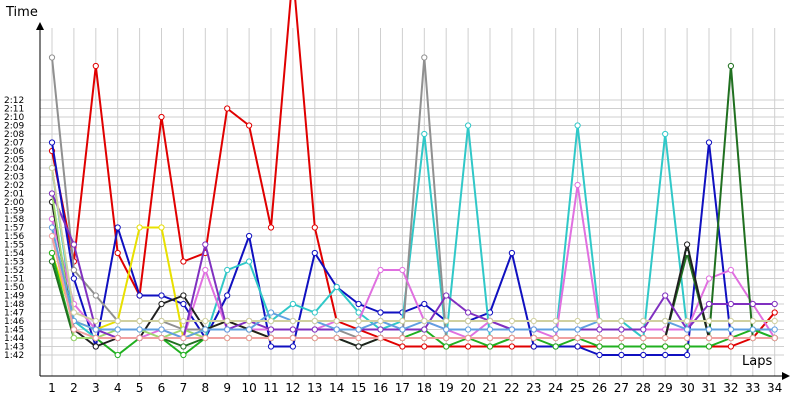  I want to click on y-tick-label: 2:01, so click(14, 195).